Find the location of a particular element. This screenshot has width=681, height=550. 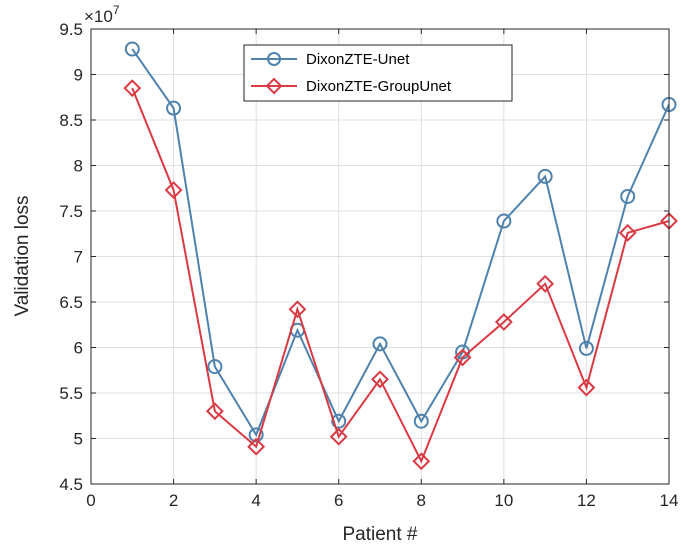

y-tick-label: 6.5 is located at coordinates (71, 302).